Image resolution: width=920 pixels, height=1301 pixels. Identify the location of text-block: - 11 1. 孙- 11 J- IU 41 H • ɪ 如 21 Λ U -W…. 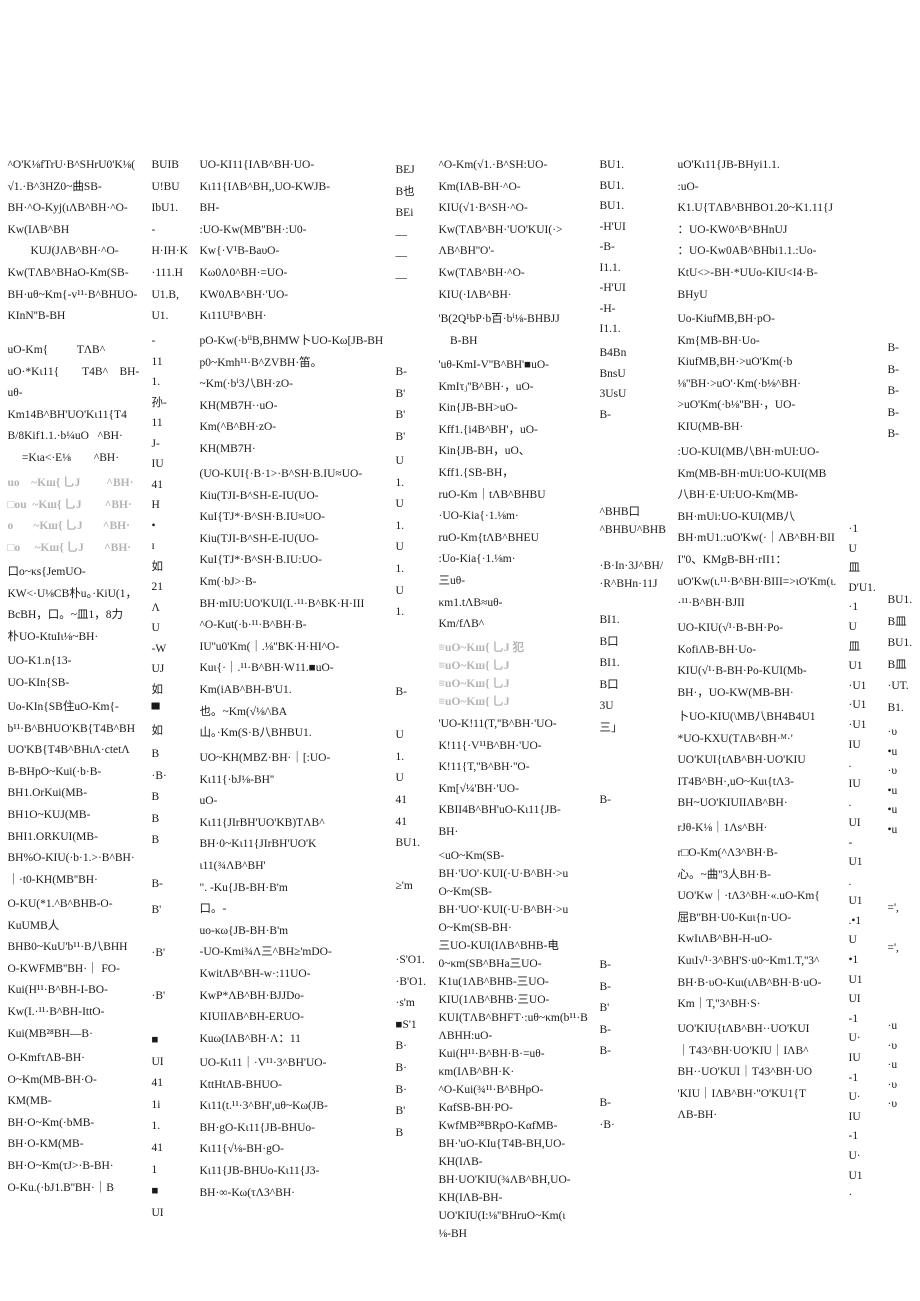
(159, 536).